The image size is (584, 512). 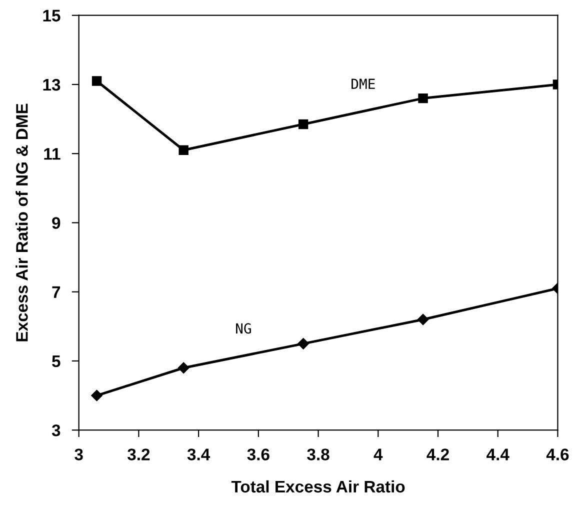 I want to click on y-tick-label: 13, so click(x=51, y=84).